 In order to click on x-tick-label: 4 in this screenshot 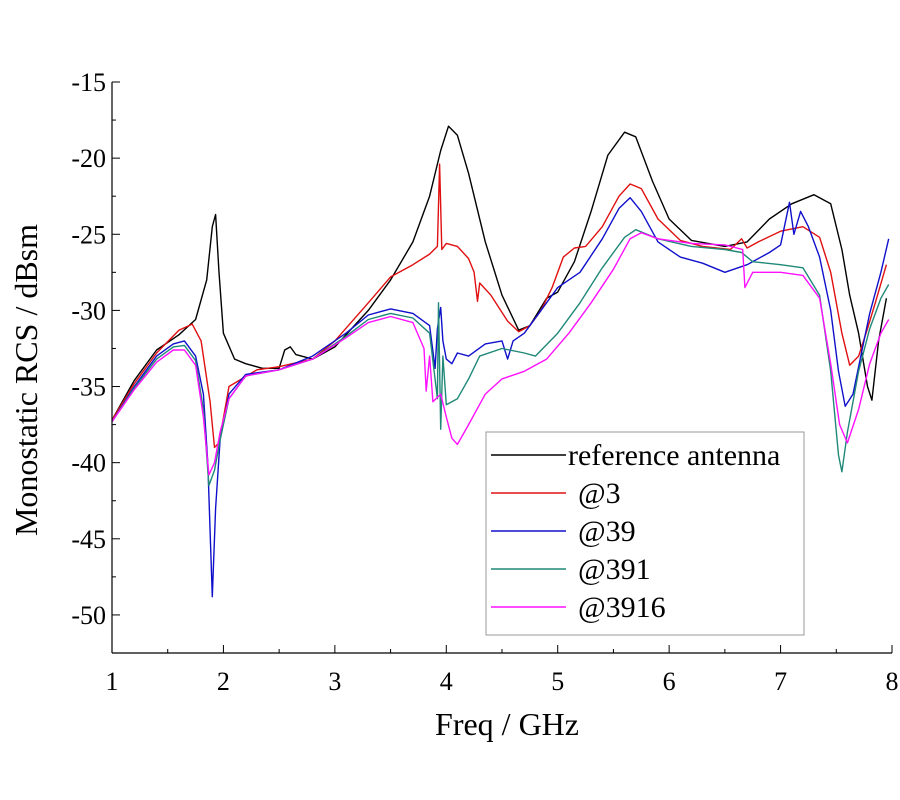, I will do `click(446, 681)`.